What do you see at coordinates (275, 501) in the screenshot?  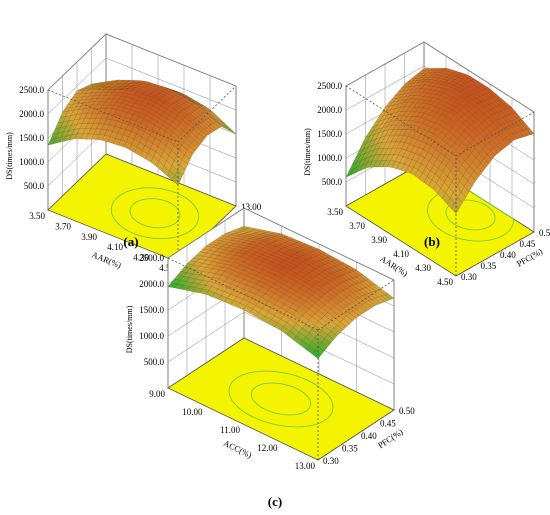 I see `panel-label: (c)` at bounding box center [275, 501].